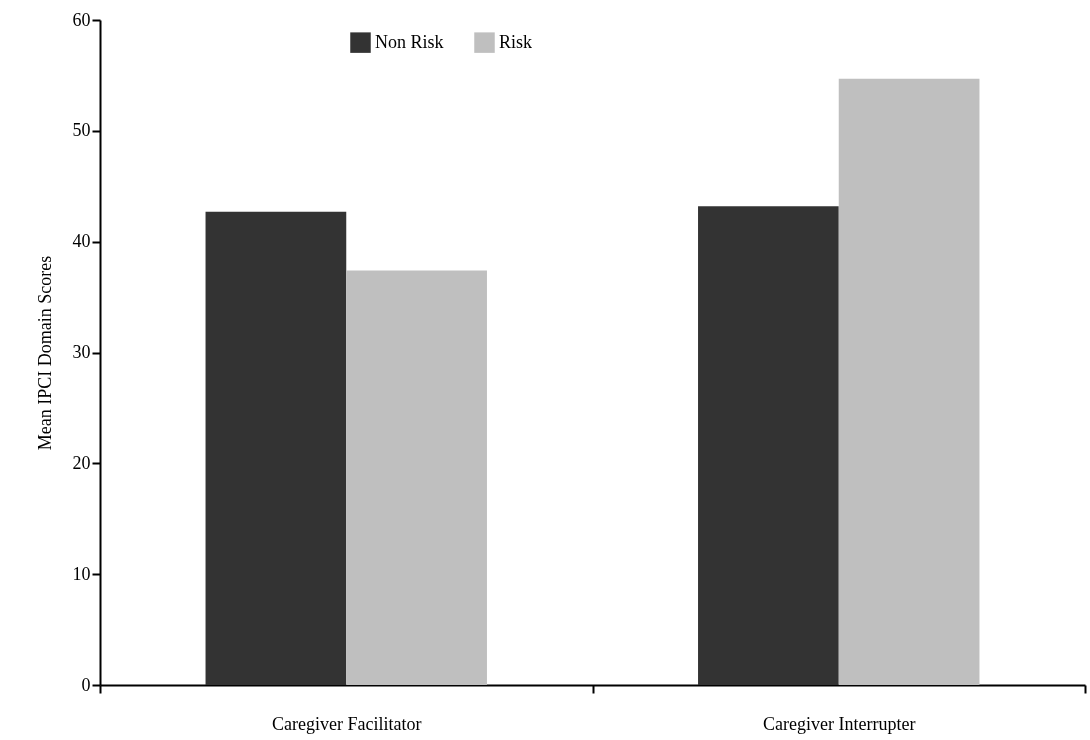  Describe the element at coordinates (347, 723) in the screenshot. I see `x-tick-label: Caregiver Facilitator` at that location.